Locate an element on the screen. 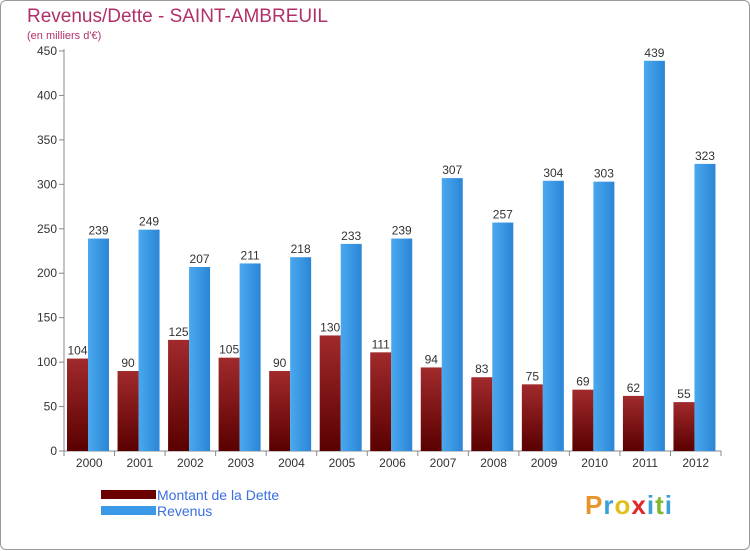  y-tick-label: 350 is located at coordinates (47, 140).